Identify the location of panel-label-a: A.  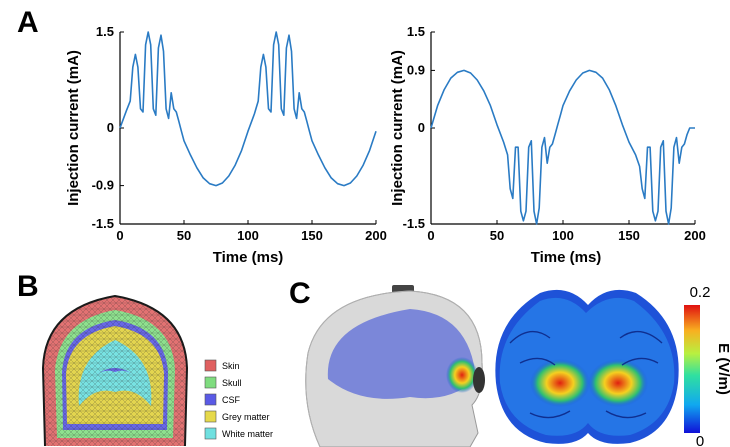
(28, 22).